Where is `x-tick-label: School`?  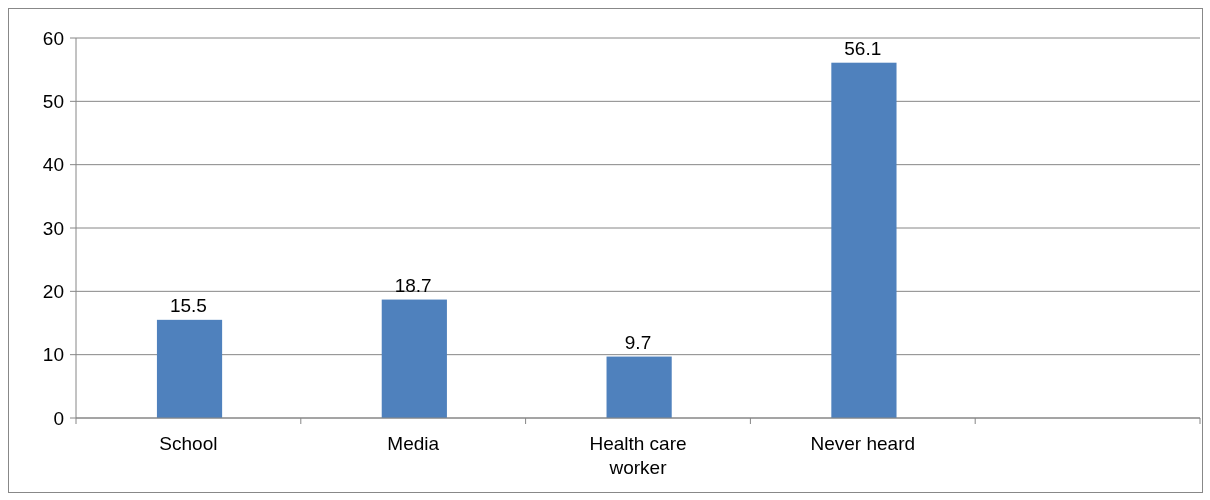 x-tick-label: School is located at coordinates (188, 443).